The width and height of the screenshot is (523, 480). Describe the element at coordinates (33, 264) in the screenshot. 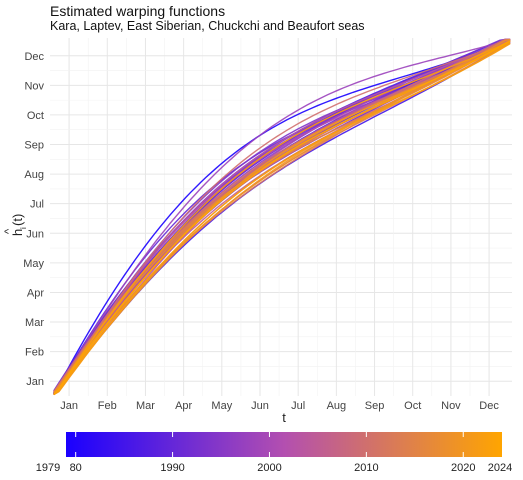

I see `y-tick-label: May` at that location.